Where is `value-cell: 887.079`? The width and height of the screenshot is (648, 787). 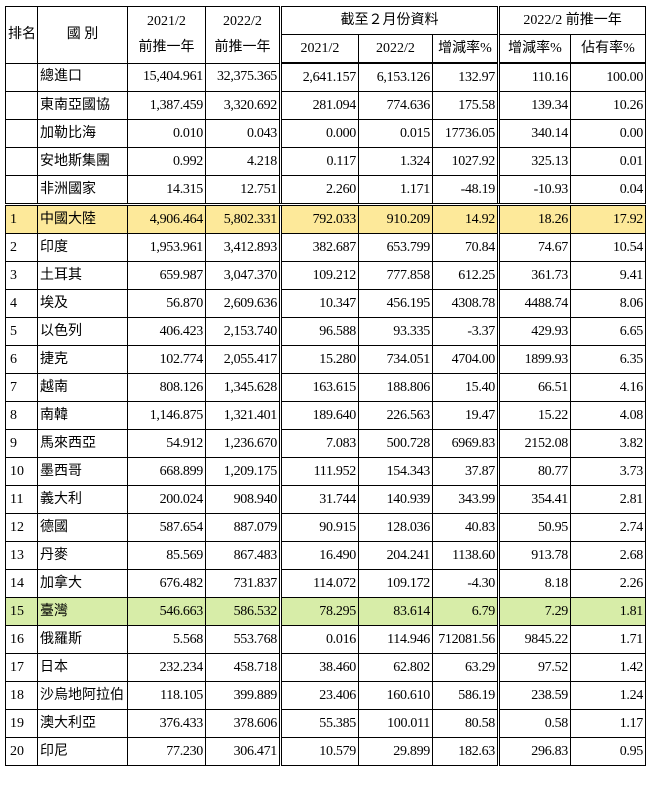
value-cell: 887.079 is located at coordinates (243, 527).